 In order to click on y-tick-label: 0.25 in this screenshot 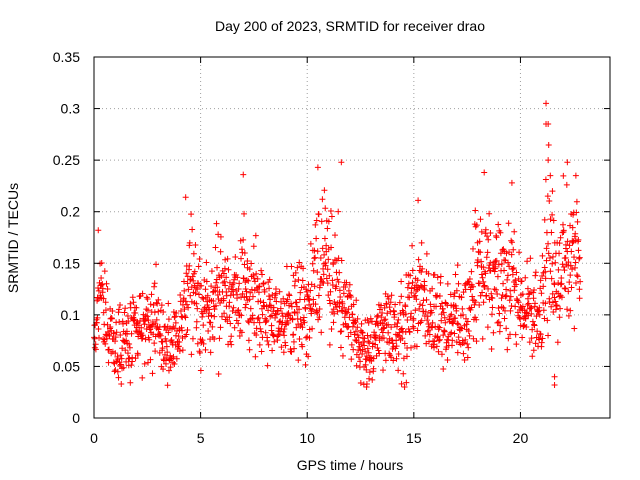, I will do `click(66, 160)`.